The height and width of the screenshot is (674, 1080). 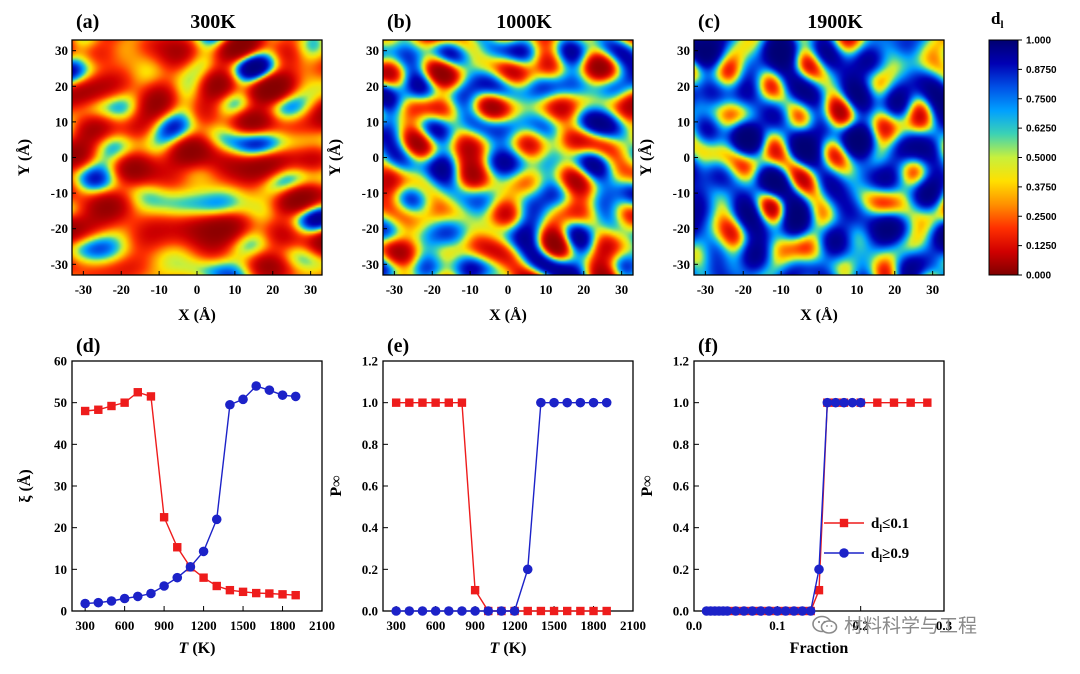 What do you see at coordinates (844, 553) in the screenshot?
I see `legend-marker` at bounding box center [844, 553].